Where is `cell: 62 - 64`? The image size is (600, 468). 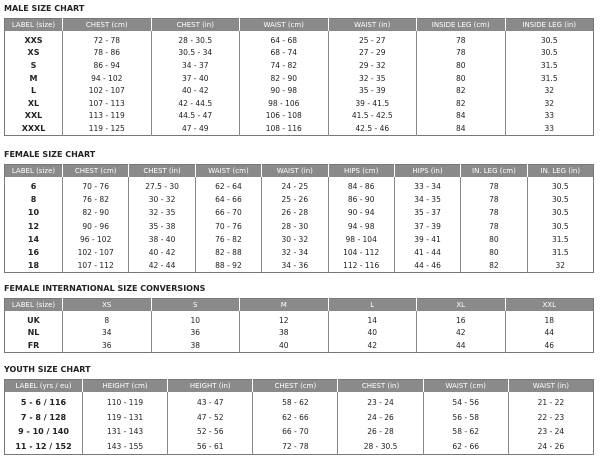 cell: 62 - 64 is located at coordinates (228, 185).